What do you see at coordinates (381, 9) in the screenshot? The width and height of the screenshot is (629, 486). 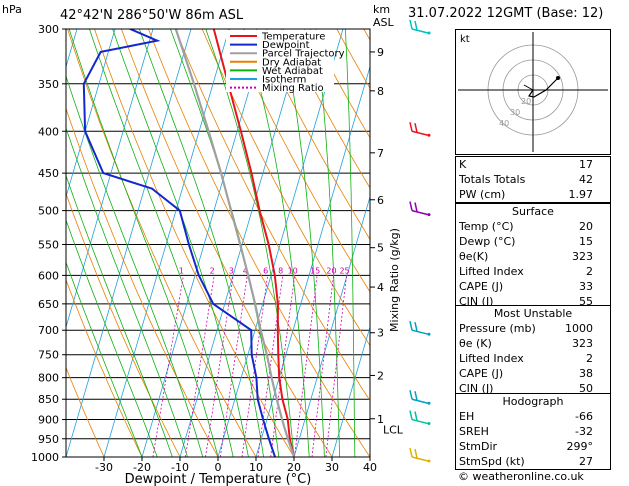 I see `km-unit-label: km` at bounding box center [381, 9].